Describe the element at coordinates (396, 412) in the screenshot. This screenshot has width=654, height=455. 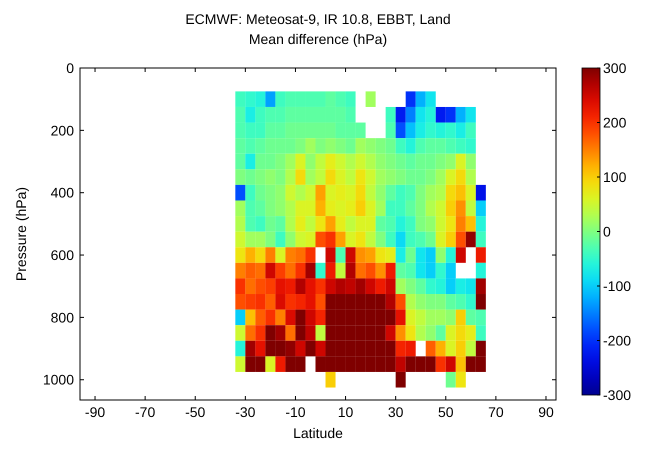
I see `x-tick-label: 30` at that location.